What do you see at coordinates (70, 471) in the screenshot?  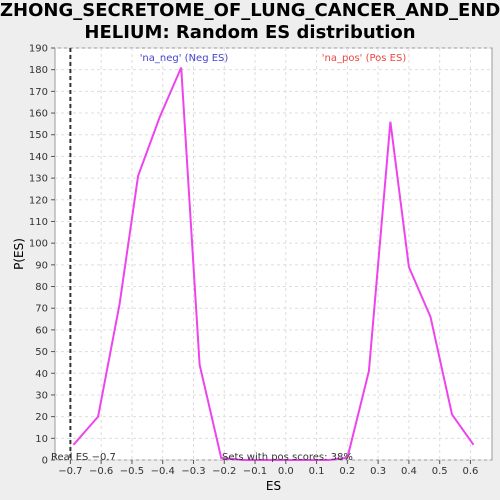 I see `x-tick-label: −0.7` at bounding box center [70, 471].